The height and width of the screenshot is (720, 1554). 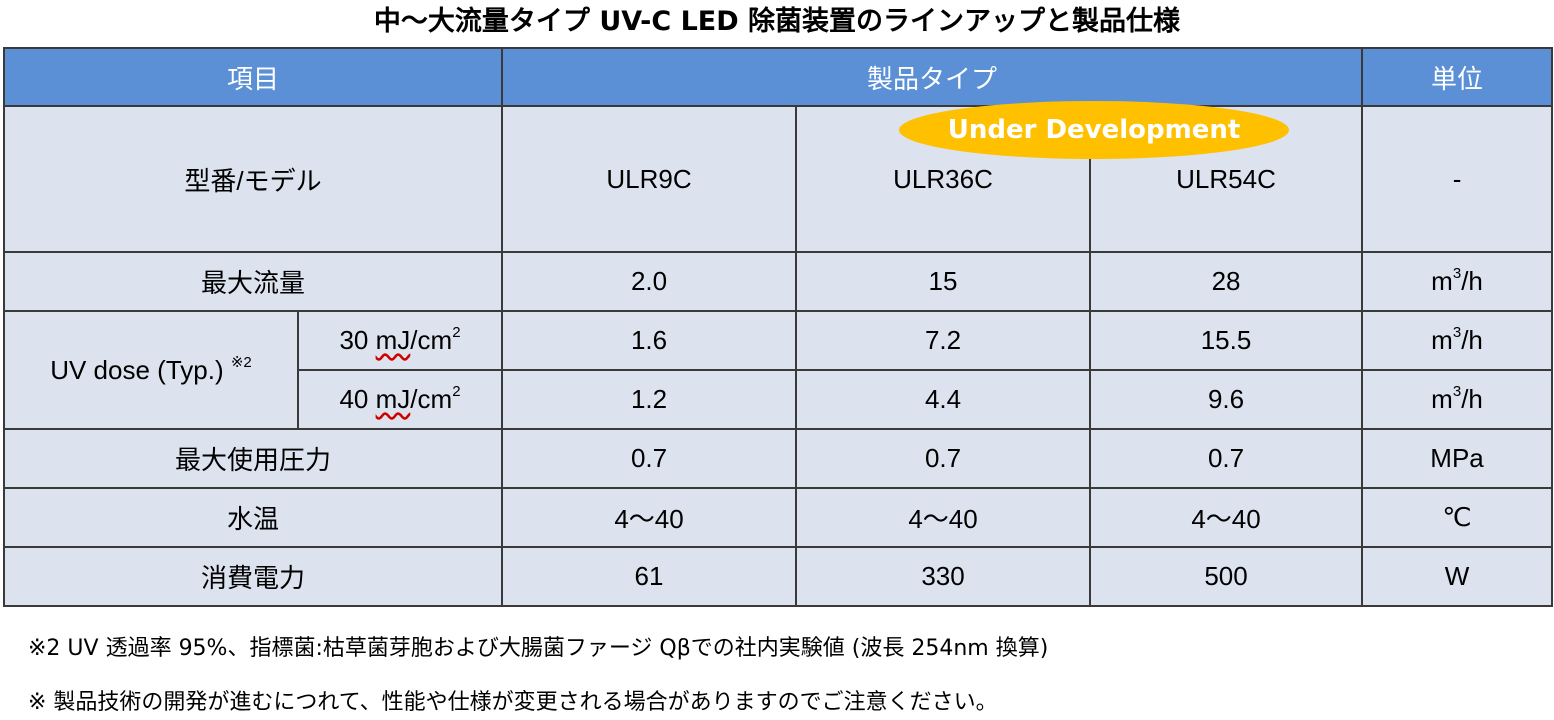 What do you see at coordinates (400, 340) in the screenshot?
I see `uv-dose-sub-30: 30 mJ/cm2` at bounding box center [400, 340].